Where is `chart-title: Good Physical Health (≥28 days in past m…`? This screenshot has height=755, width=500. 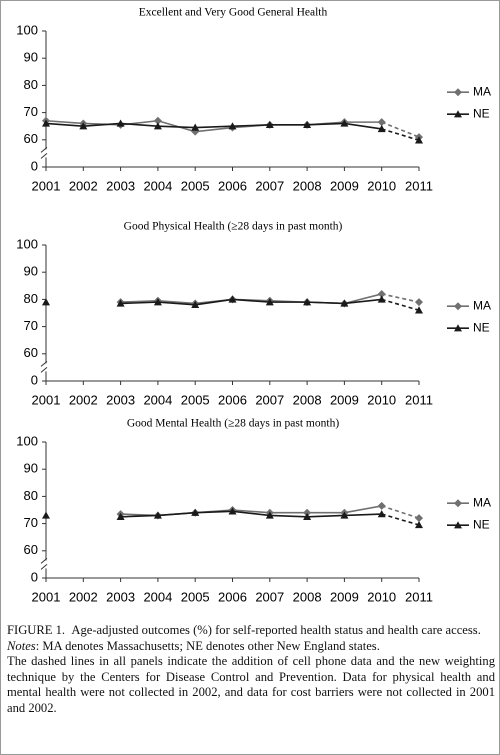
chart-title: Good Physical Health (≥28 days in past m… is located at coordinates (233, 227).